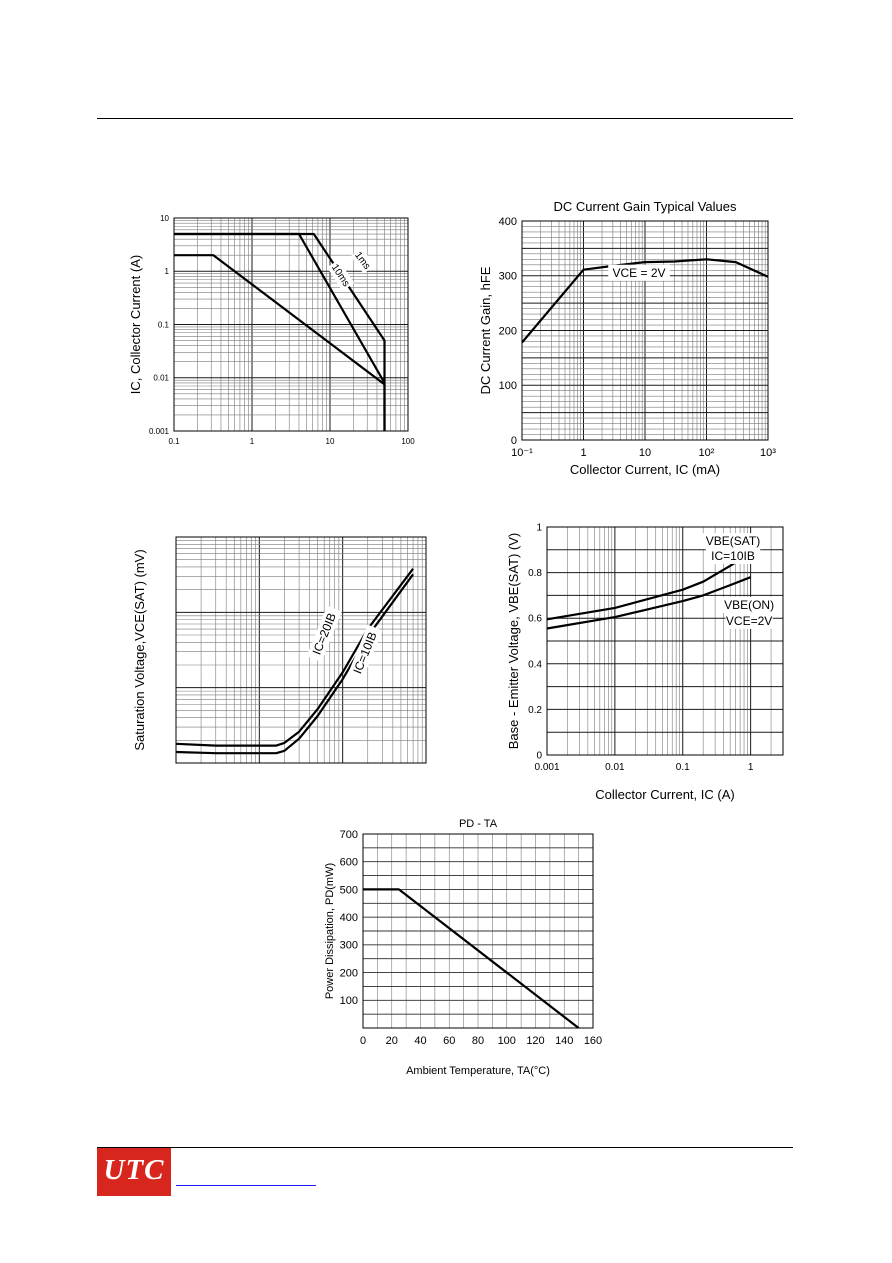 This screenshot has width=892, height=1263. What do you see at coordinates (645, 206) in the screenshot?
I see `chart-title: DC Current Gain Typical Values` at bounding box center [645, 206].